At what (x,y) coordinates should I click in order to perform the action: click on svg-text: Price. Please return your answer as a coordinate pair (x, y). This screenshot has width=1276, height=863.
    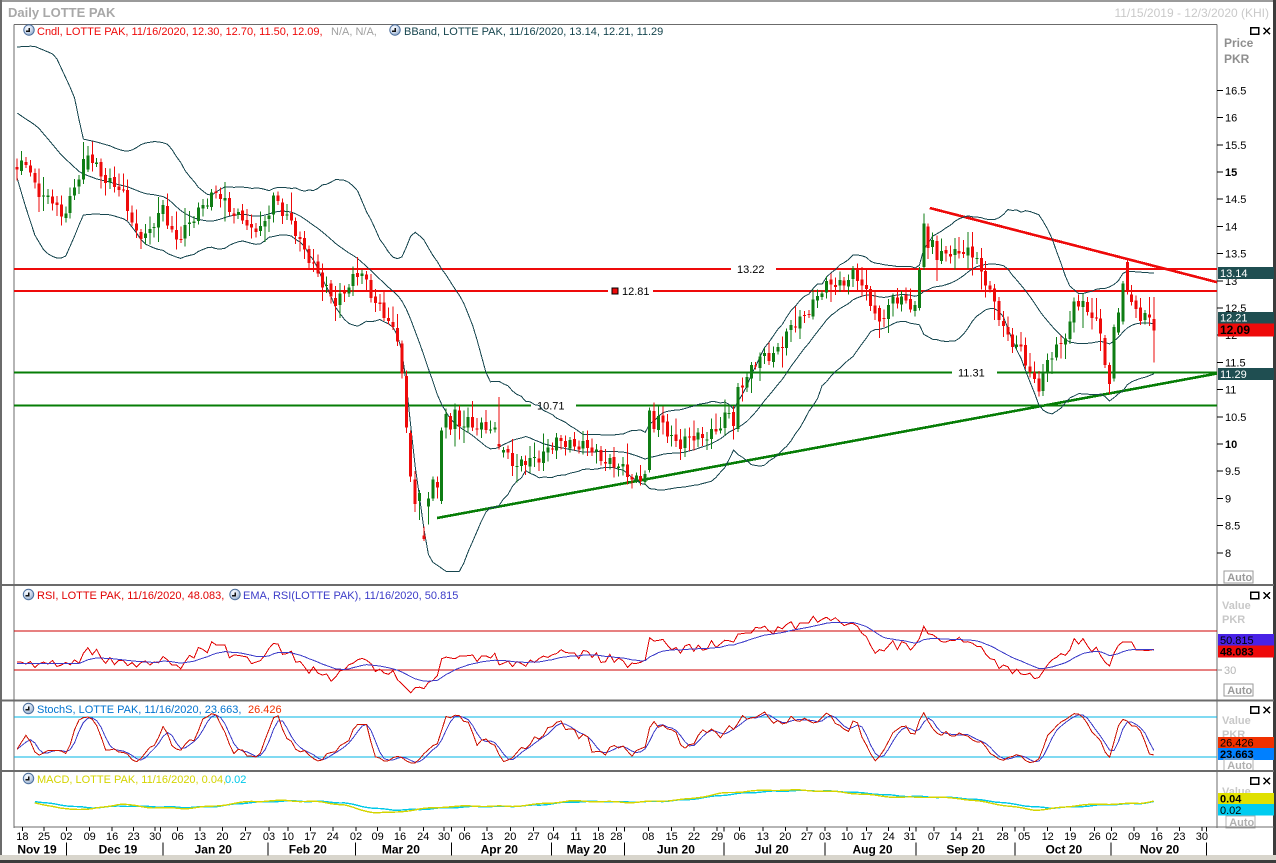
    Looking at the image, I should click on (1239, 43).